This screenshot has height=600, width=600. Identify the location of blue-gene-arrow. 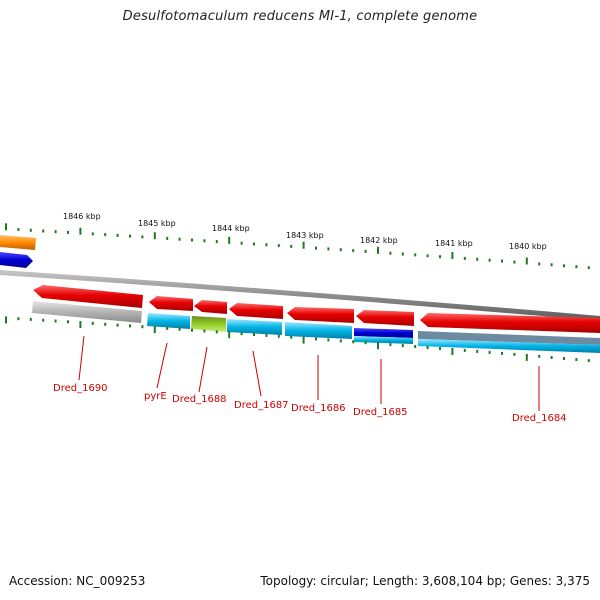
(16, 260).